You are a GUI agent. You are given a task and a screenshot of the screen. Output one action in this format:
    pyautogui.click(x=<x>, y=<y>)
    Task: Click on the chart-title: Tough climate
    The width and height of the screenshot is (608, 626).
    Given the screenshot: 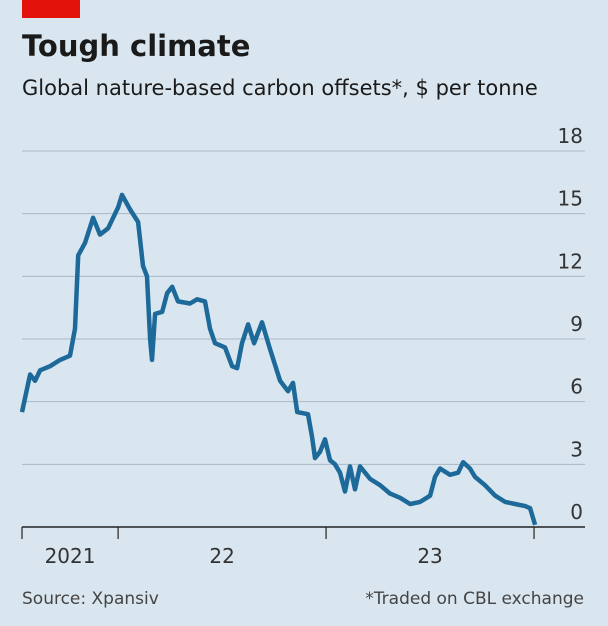 What is the action you would take?
    pyautogui.click(x=136, y=46)
    